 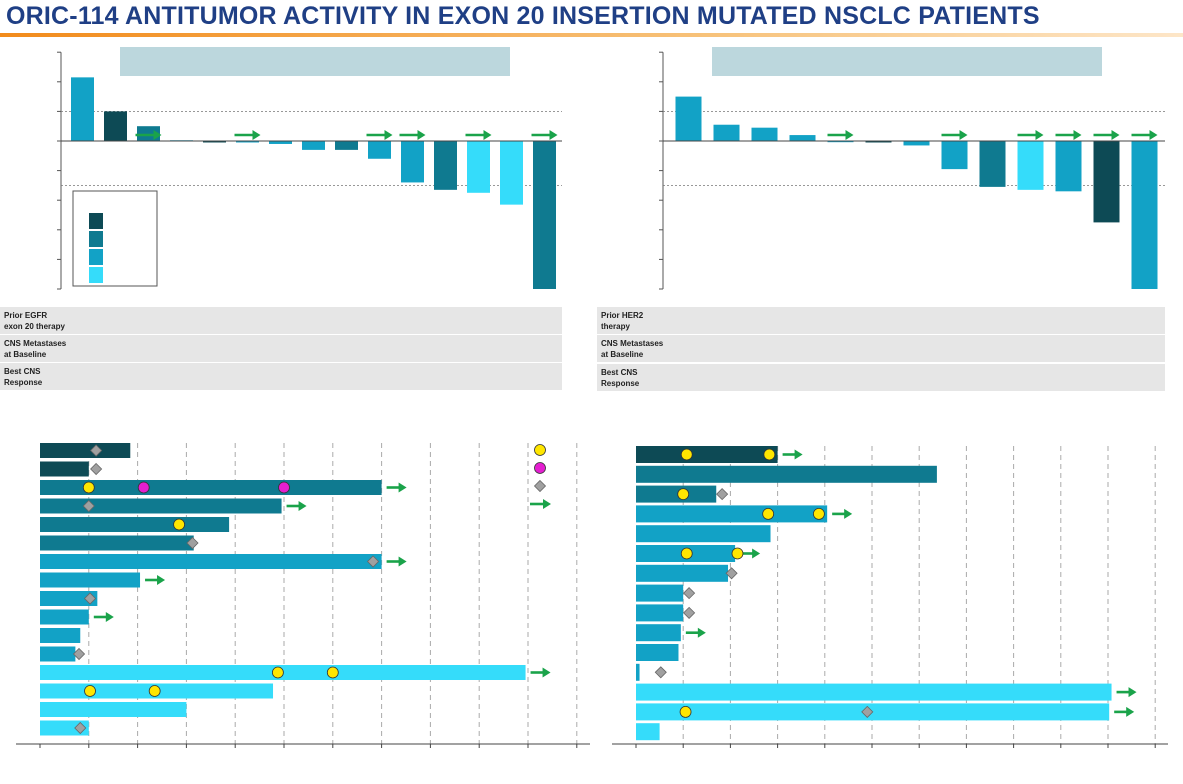 What do you see at coordinates (540, 468) in the screenshot?
I see `legend-cr-marker` at bounding box center [540, 468].